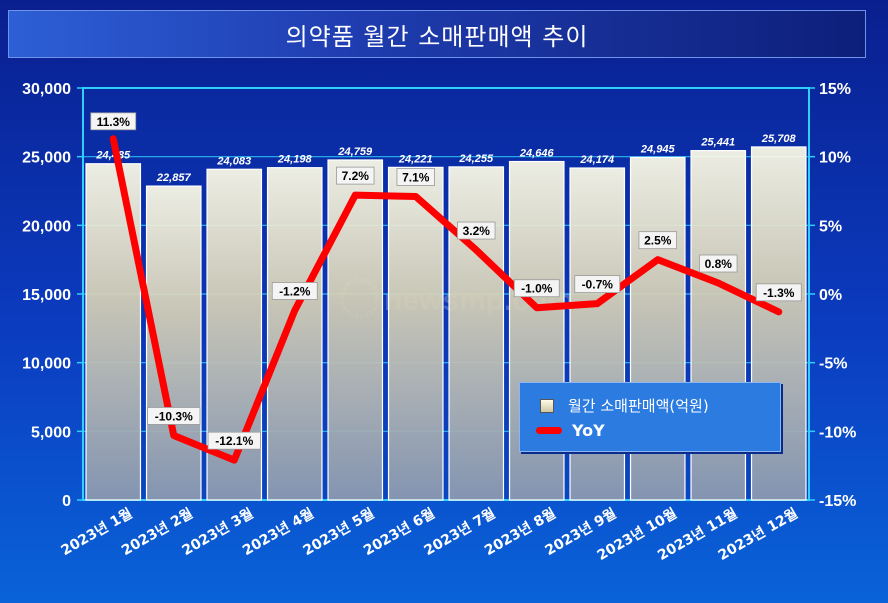 The image size is (888, 603). What do you see at coordinates (835, 158) in the screenshot?
I see `y-right-tick-label: 10%` at bounding box center [835, 158].